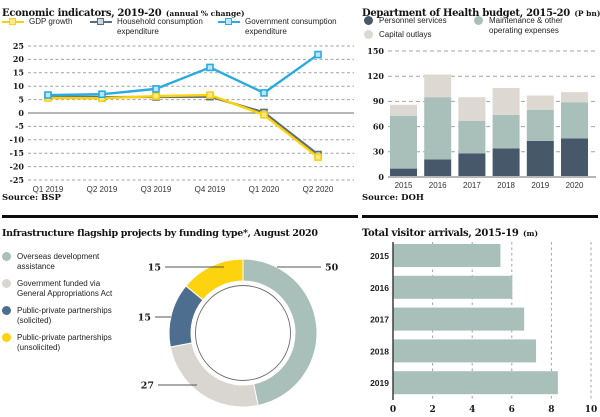 The image size is (600, 417). What do you see at coordinates (205, 13) in the screenshot?
I see `economic-title-note: (annual % change)` at bounding box center [205, 13].